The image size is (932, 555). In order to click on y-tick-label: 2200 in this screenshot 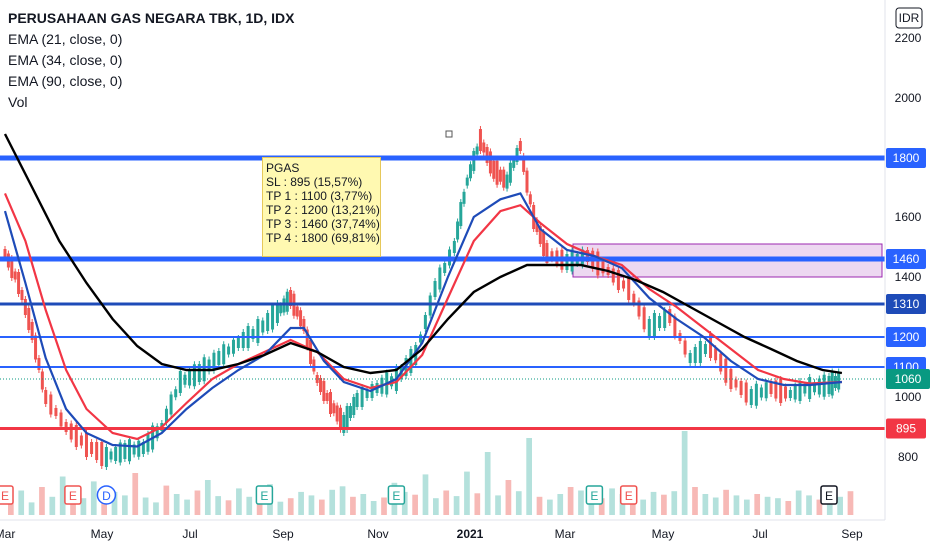, I will do `click(908, 38)`.